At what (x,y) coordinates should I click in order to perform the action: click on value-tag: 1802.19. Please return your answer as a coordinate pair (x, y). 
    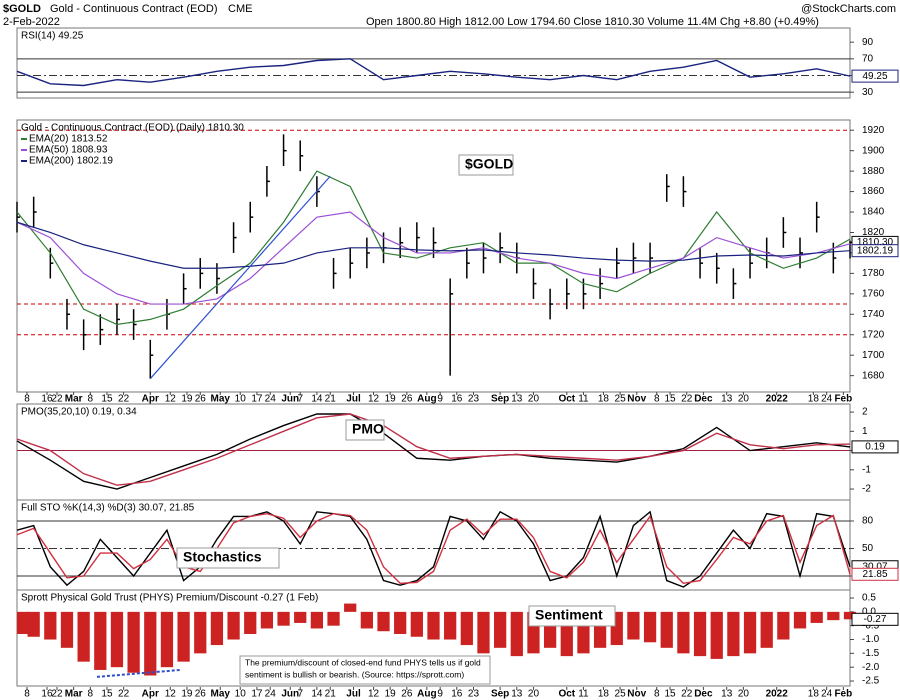
    Looking at the image, I should click on (875, 250).